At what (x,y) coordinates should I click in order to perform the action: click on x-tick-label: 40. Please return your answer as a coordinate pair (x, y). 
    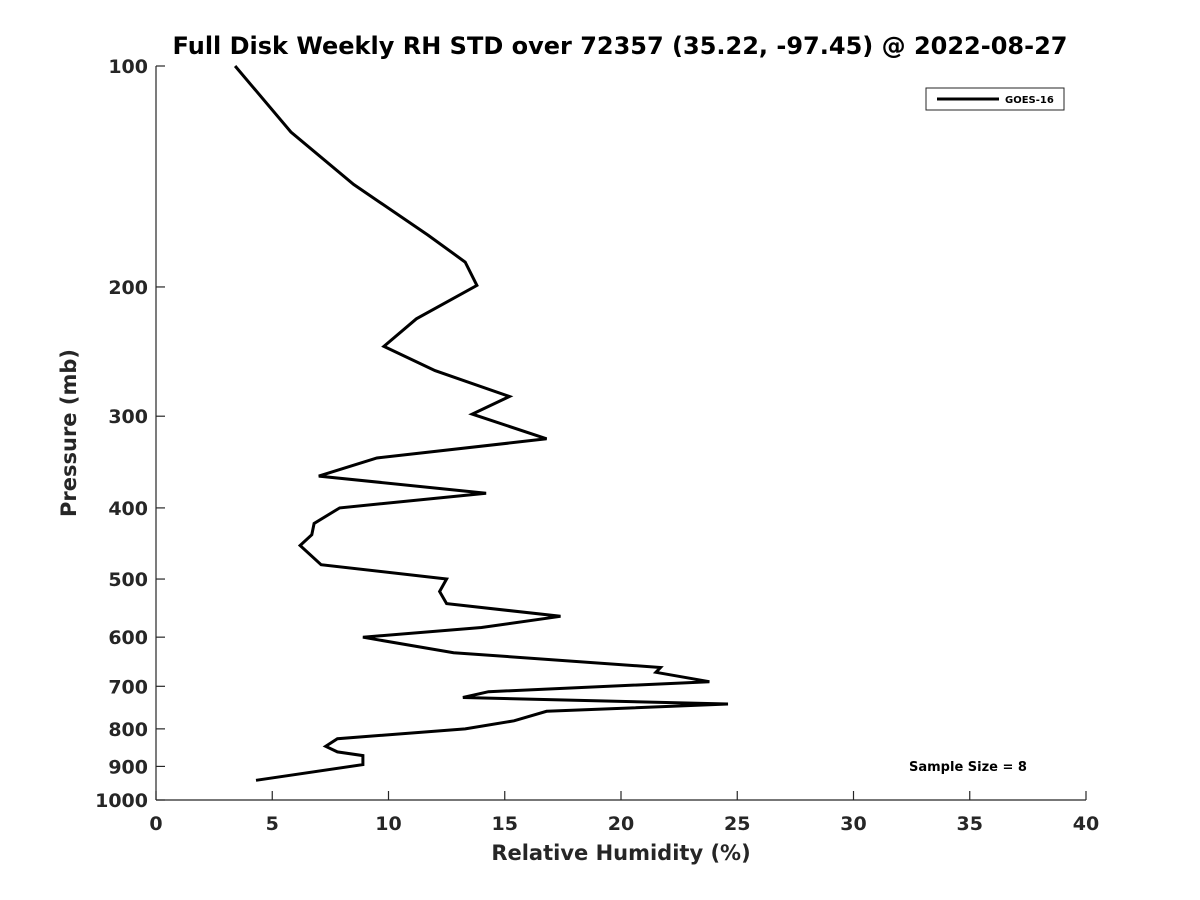
    Looking at the image, I should click on (1086, 824).